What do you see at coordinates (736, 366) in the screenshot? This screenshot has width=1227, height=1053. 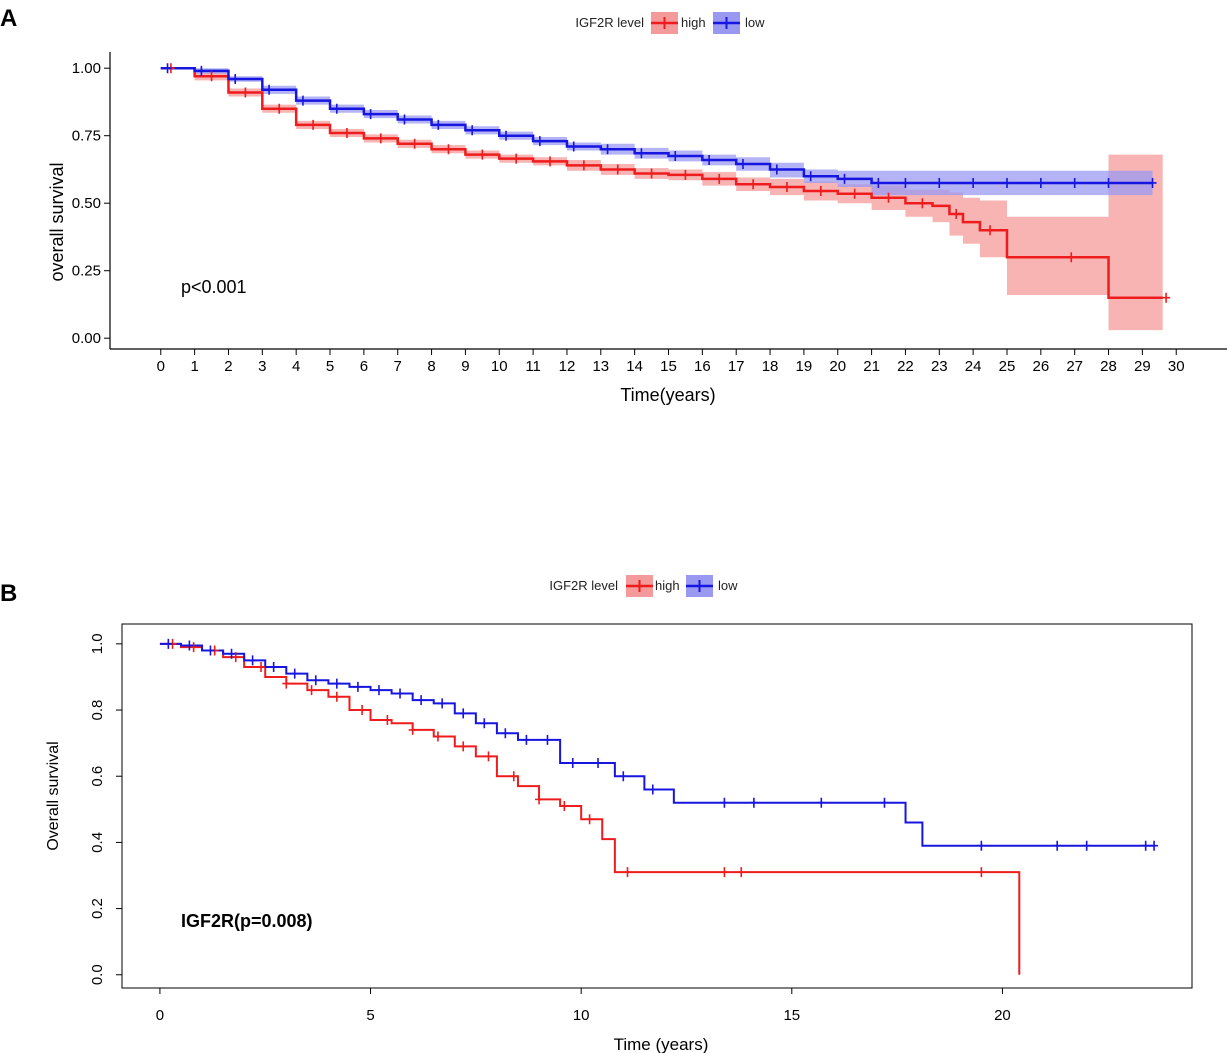 I see `panel-a-x-tick-label-17: 17` at bounding box center [736, 366].